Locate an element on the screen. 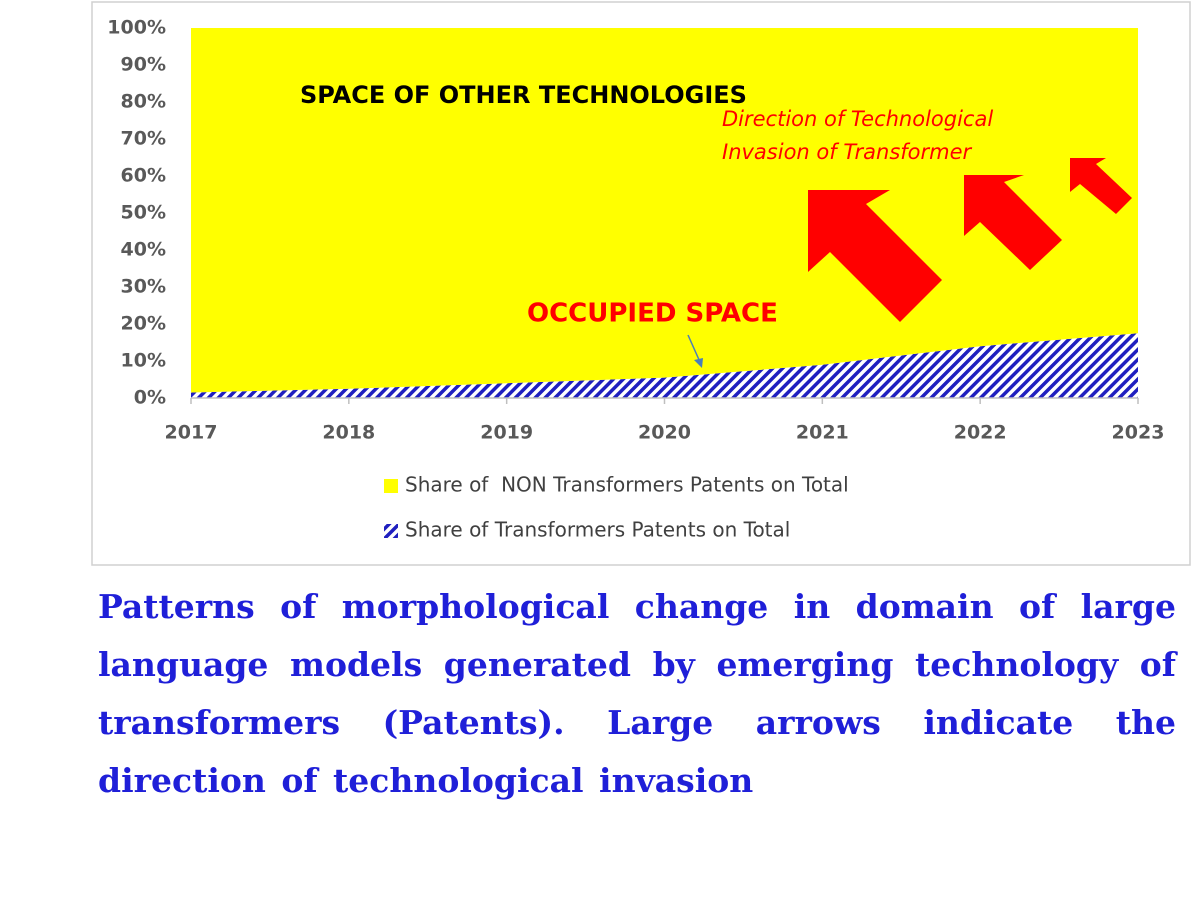  y-tick-label: 70% is located at coordinates (143, 139).